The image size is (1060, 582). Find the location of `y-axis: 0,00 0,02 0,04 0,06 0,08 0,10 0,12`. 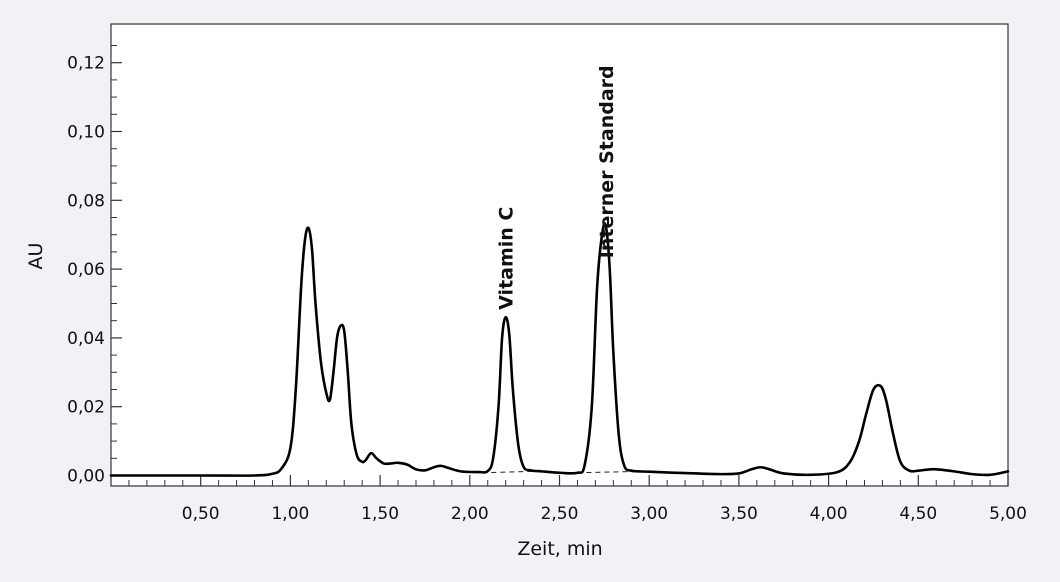

y-axis: 0,00 0,02 0,04 0,06 0,08 0,10 0,12 is located at coordinates (94, 266).